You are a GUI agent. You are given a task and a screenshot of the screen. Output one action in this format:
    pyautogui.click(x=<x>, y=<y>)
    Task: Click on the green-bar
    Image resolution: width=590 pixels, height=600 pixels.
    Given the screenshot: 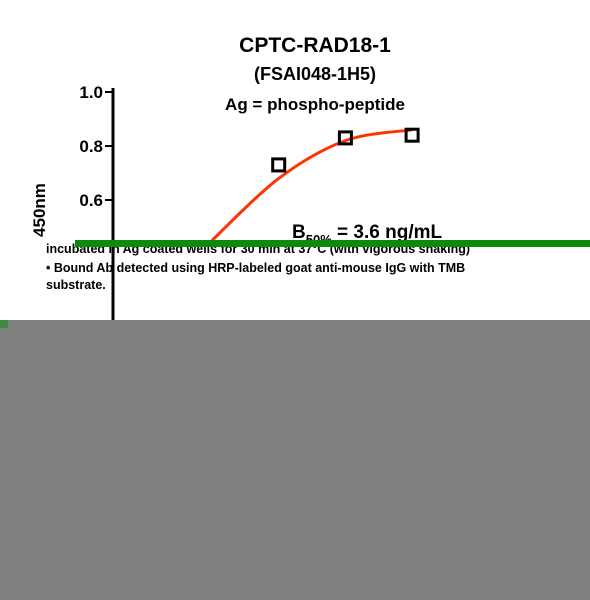 What is the action you would take?
    pyautogui.click(x=332, y=243)
    